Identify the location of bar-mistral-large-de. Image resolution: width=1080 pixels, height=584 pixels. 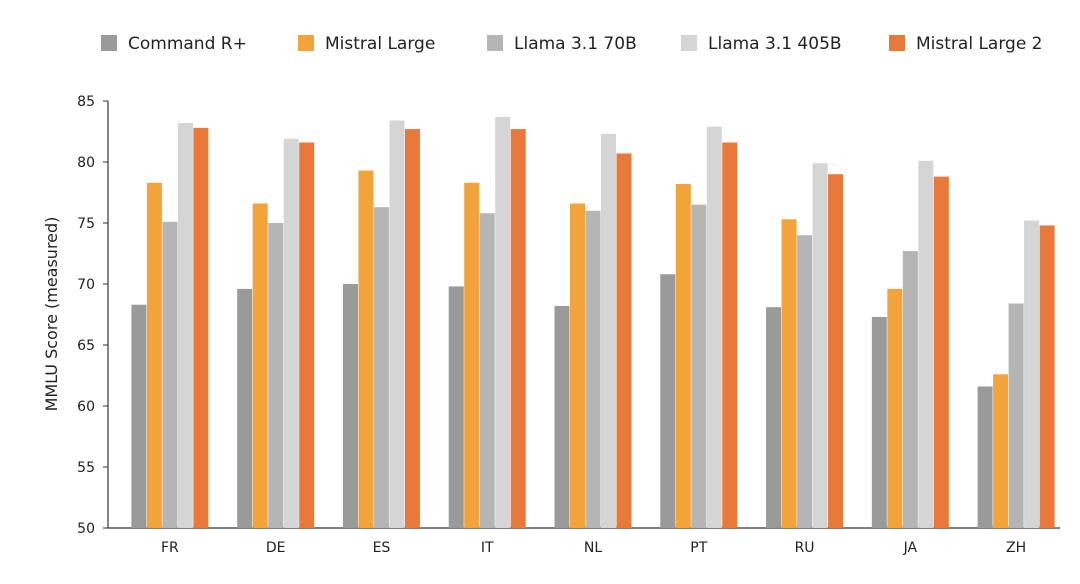
(260, 366).